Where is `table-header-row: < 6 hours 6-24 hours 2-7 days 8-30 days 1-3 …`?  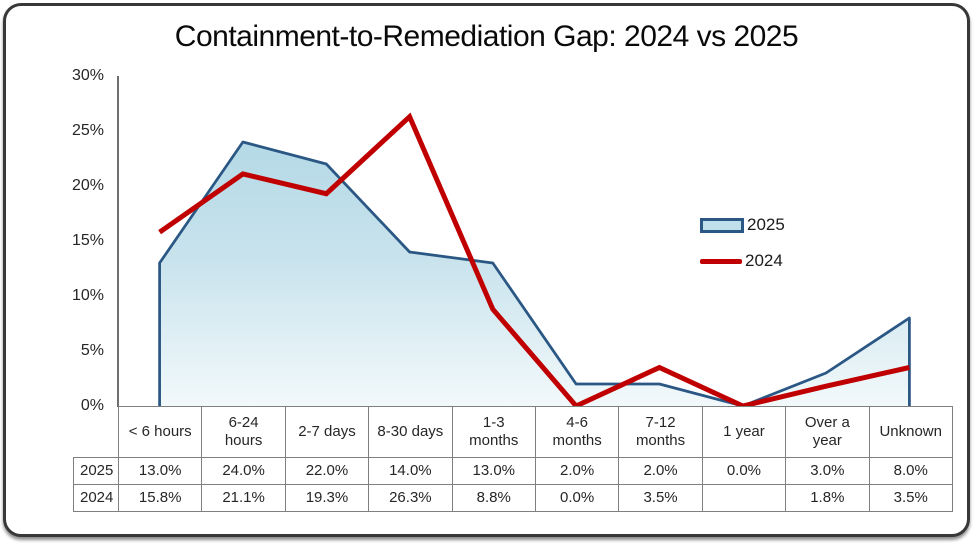
table-header-row: < 6 hours 6-24 hours 2-7 days 8-30 days 1-3 … is located at coordinates (513, 432).